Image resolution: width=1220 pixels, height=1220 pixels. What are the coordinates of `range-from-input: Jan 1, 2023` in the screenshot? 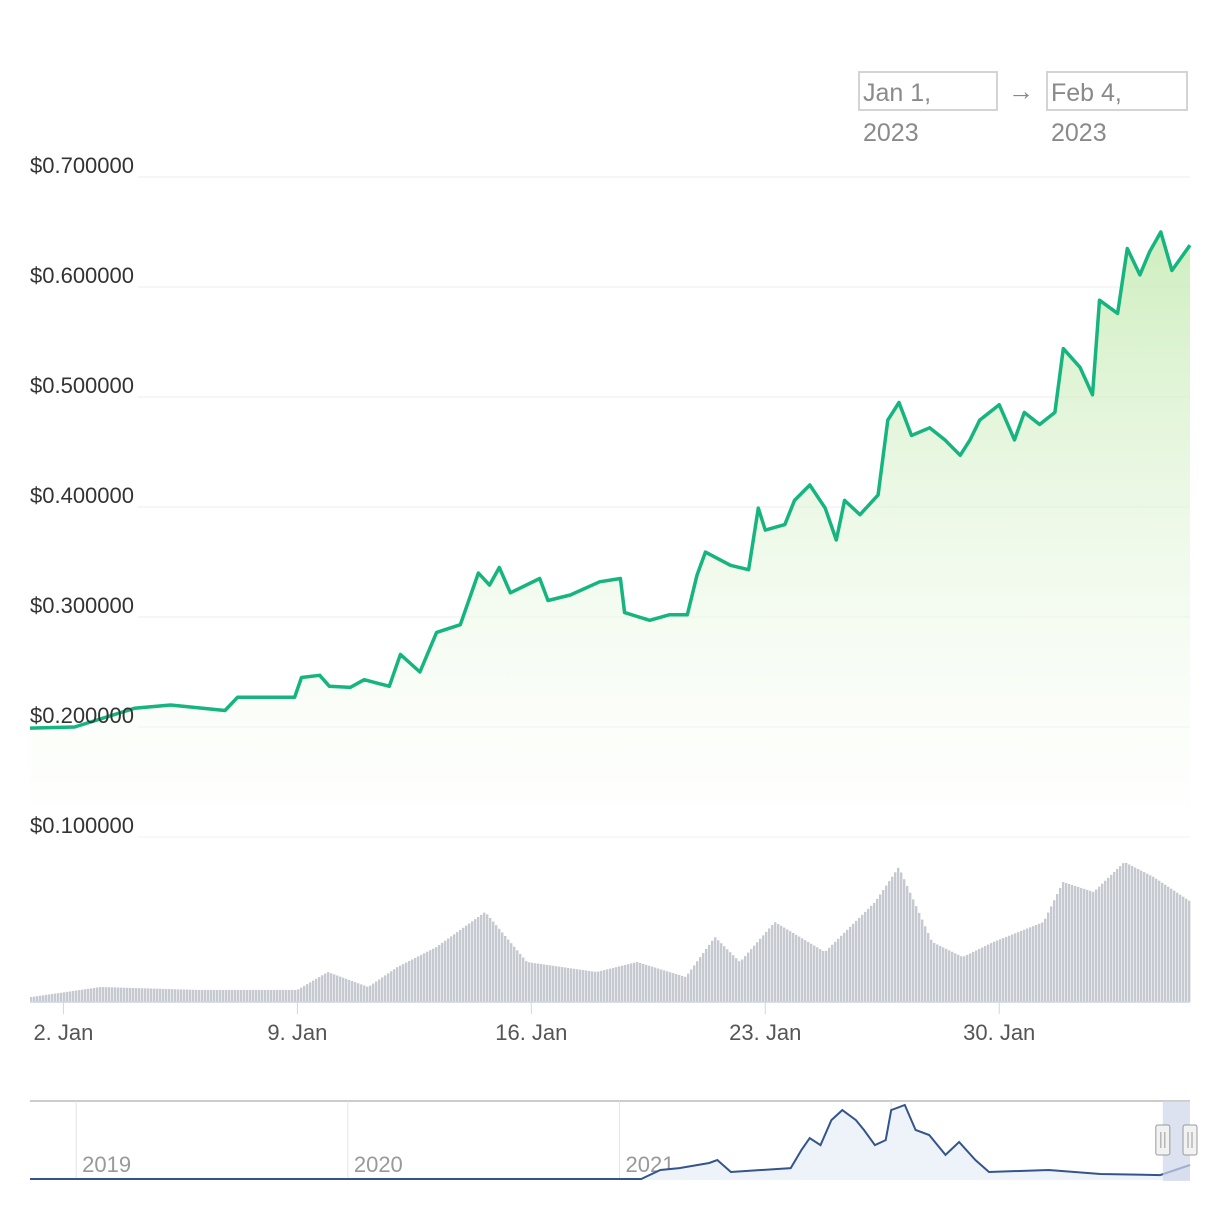 It's located at (928, 109).